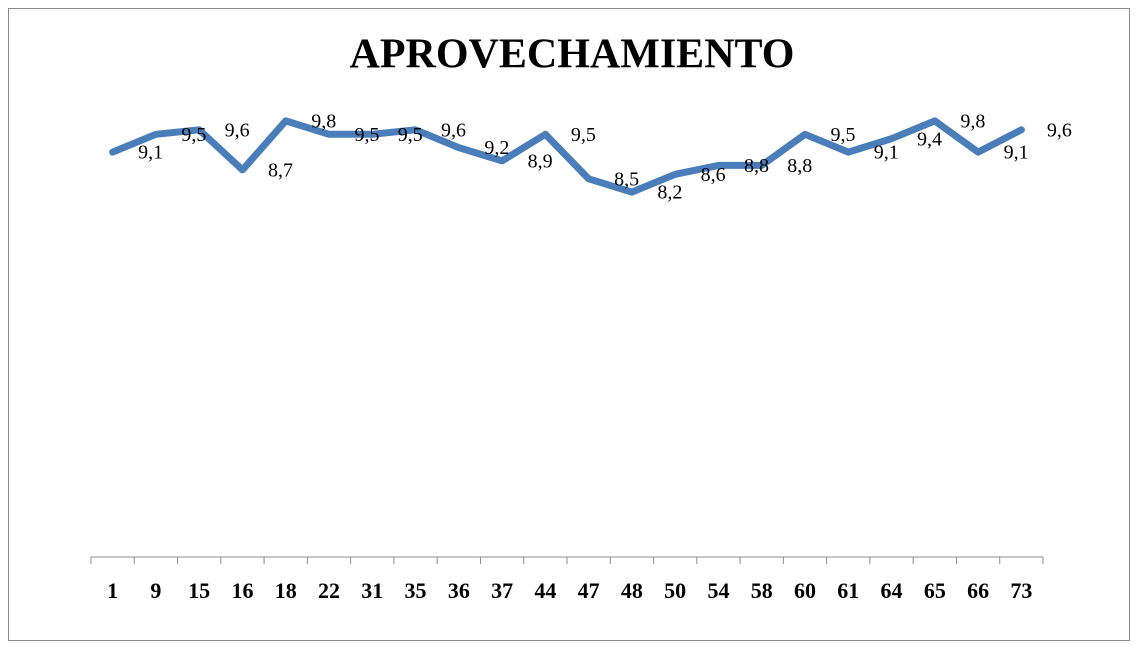 This screenshot has height=650, width=1137. What do you see at coordinates (372, 590) in the screenshot?
I see `x-tick-label: 31` at bounding box center [372, 590].